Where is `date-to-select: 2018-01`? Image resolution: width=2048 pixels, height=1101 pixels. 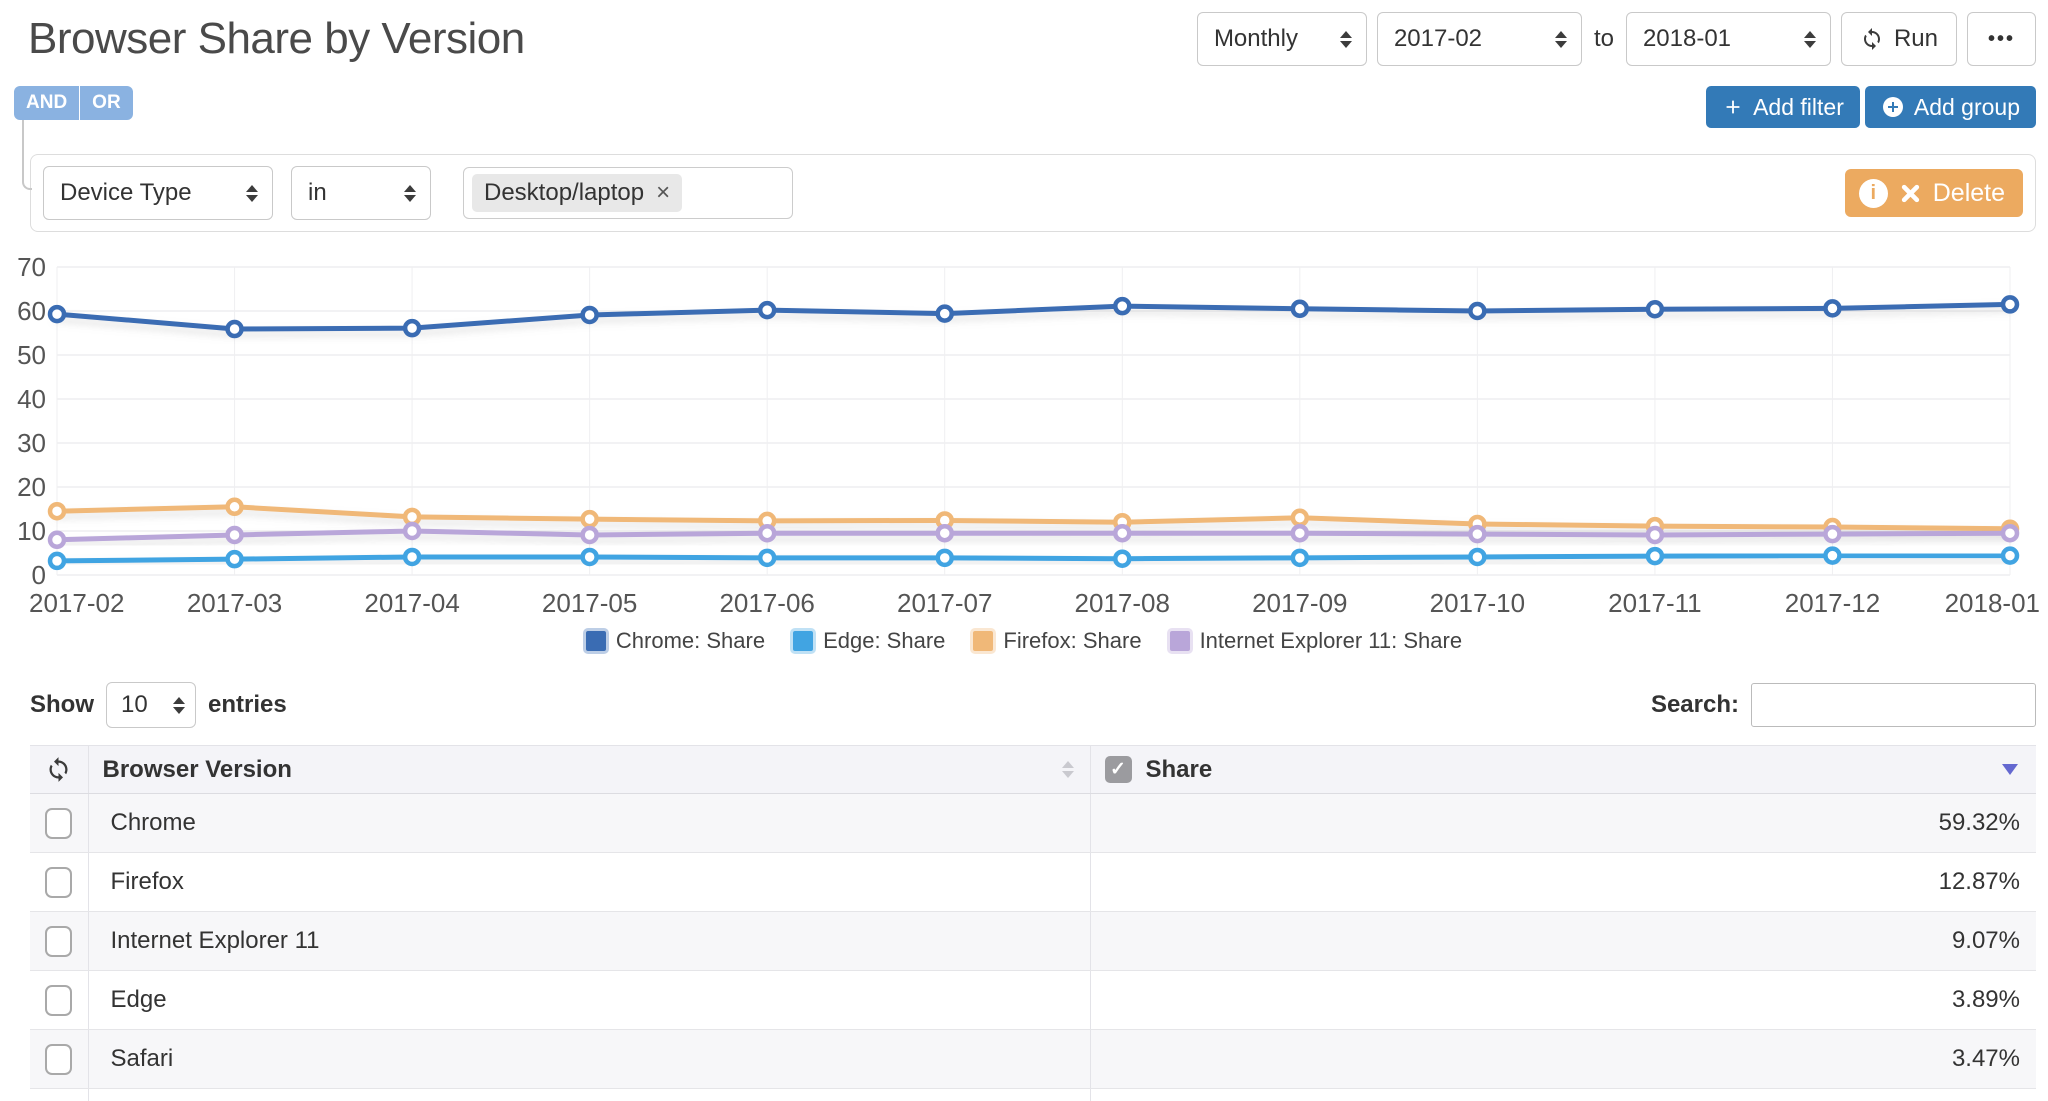
date-to-select: 2018-01 is located at coordinates (1728, 39).